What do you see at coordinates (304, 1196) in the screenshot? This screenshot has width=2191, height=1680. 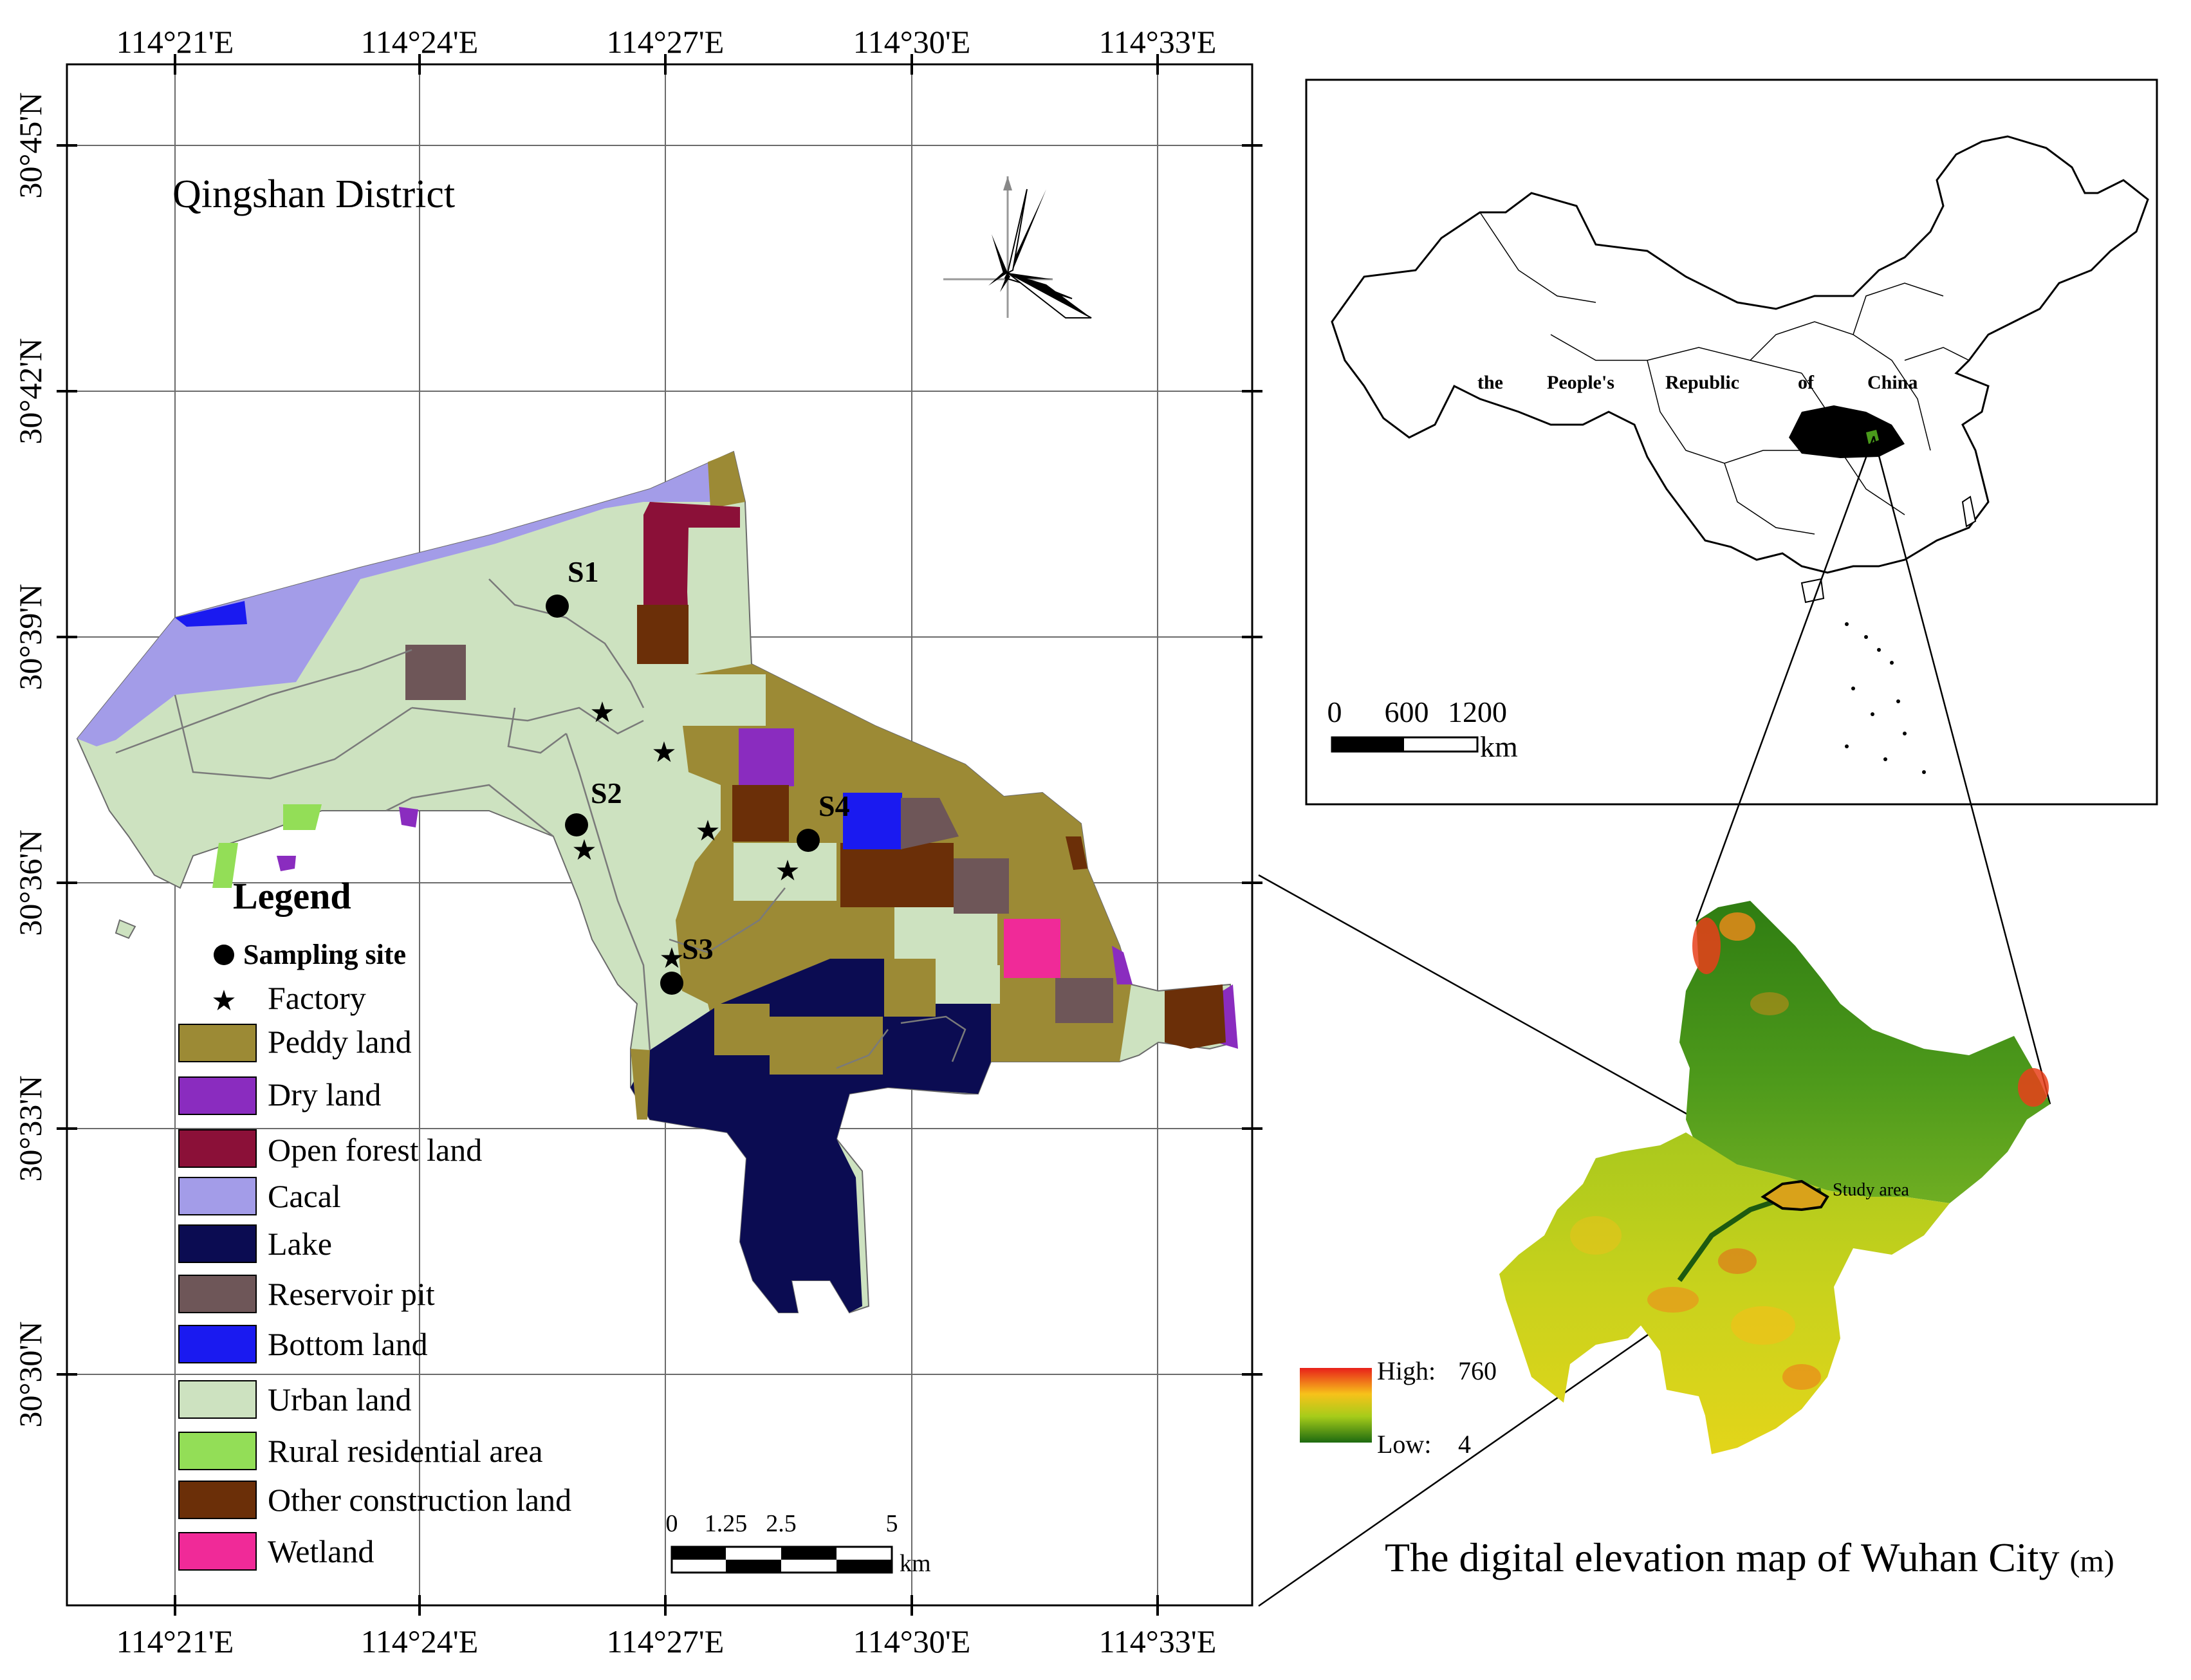 I see `legend-label: Cacal` at bounding box center [304, 1196].